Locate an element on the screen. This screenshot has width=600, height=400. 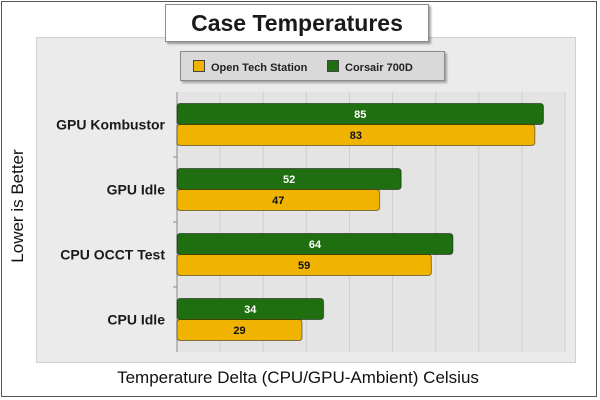
legend-item-open-tech-station: Open Tech Station is located at coordinates (250, 67).